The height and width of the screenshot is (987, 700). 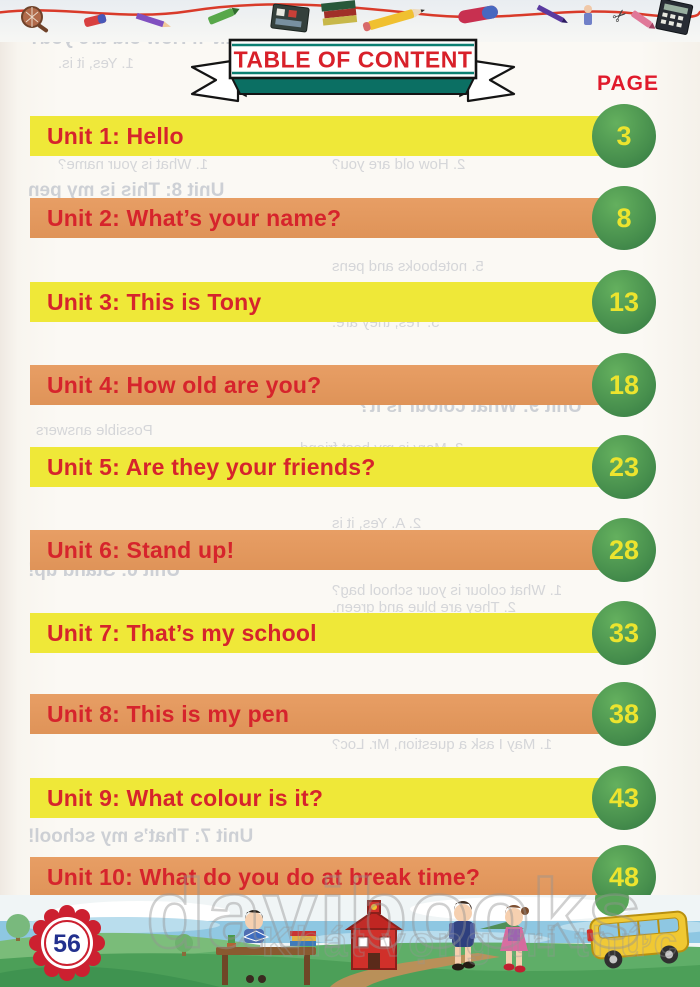 I want to click on unit-bar: Unit 10: What do you do at break time?, so click(x=335, y=877).